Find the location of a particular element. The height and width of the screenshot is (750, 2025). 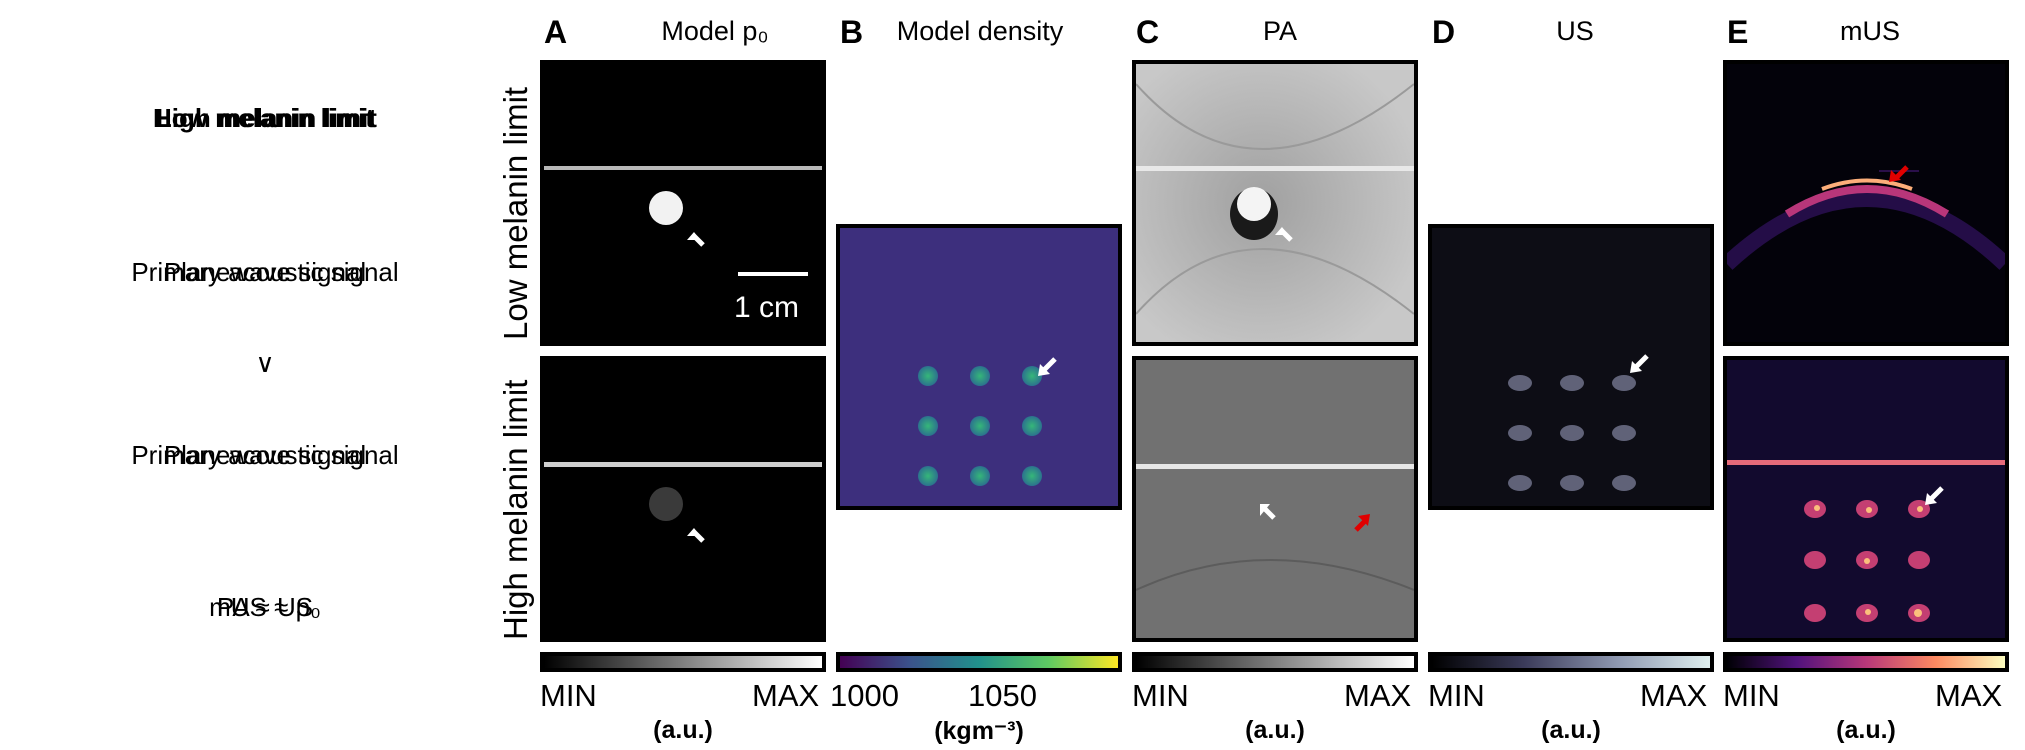

legend-line4-b: PA ≈ US is located at coordinates (265, 607).